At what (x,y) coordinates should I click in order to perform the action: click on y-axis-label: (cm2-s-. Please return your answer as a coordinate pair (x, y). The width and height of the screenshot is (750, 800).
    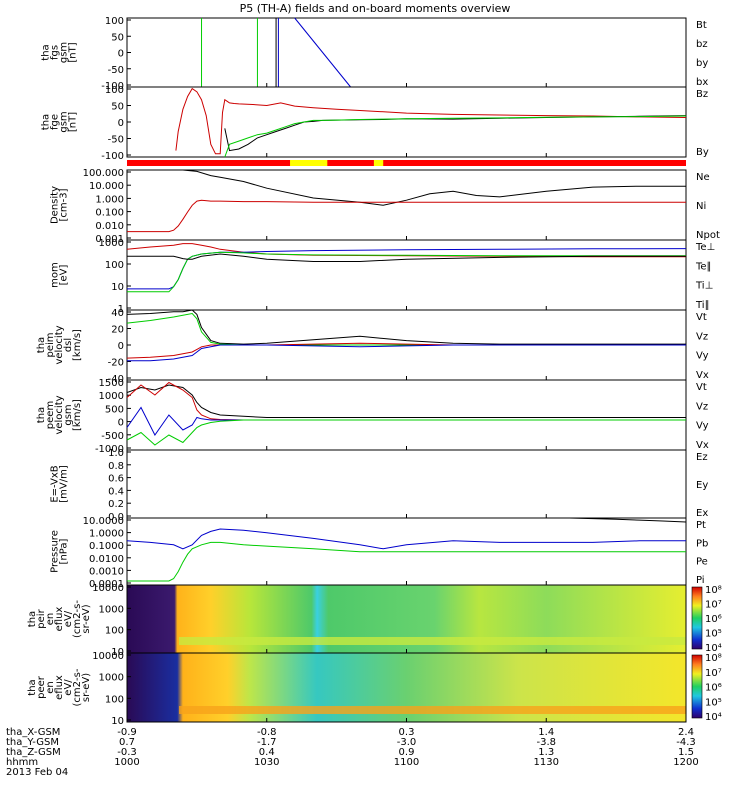
    Looking at the image, I should click on (77, 687).